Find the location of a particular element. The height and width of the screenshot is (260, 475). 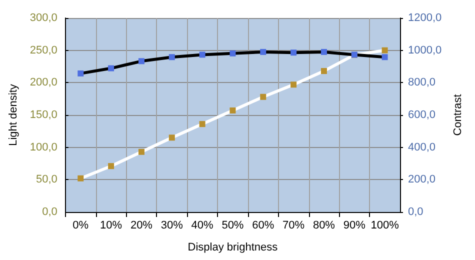

y-tick-label: 50,0 is located at coordinates (47, 180).